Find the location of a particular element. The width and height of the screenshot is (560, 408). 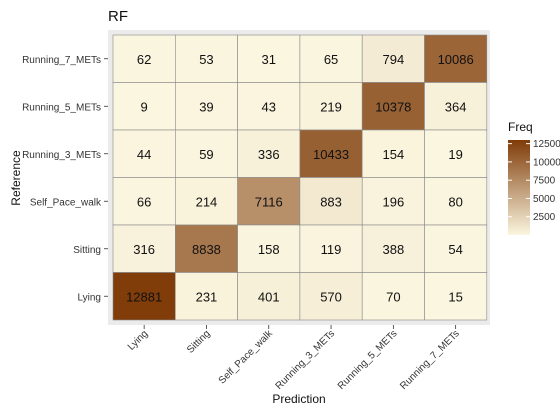

y-tick-label: Self_Pace_walk is located at coordinates (66, 202).